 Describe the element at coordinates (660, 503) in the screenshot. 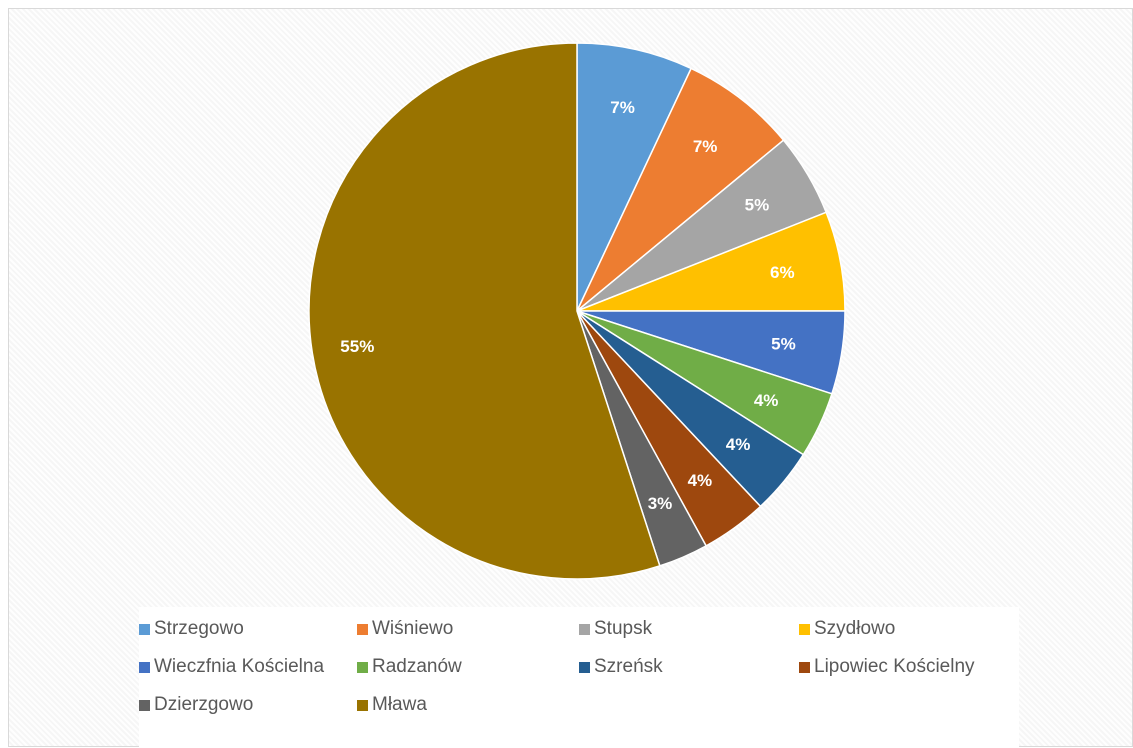

I see `data-label-9: 3%` at that location.